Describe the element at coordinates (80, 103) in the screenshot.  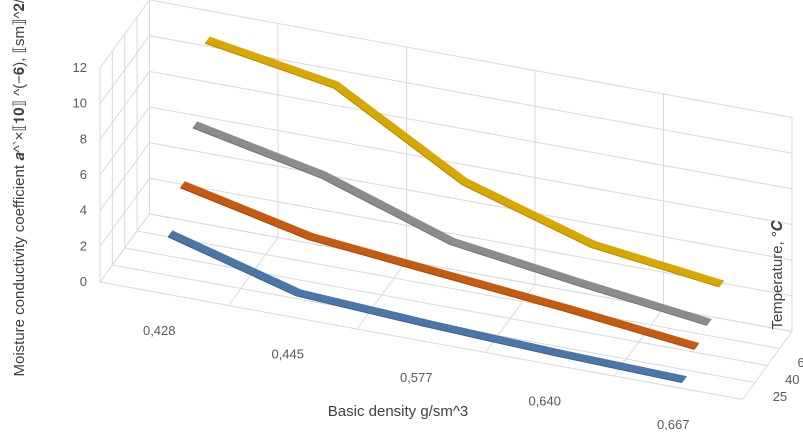
I see `y-tick-label: 10` at that location.